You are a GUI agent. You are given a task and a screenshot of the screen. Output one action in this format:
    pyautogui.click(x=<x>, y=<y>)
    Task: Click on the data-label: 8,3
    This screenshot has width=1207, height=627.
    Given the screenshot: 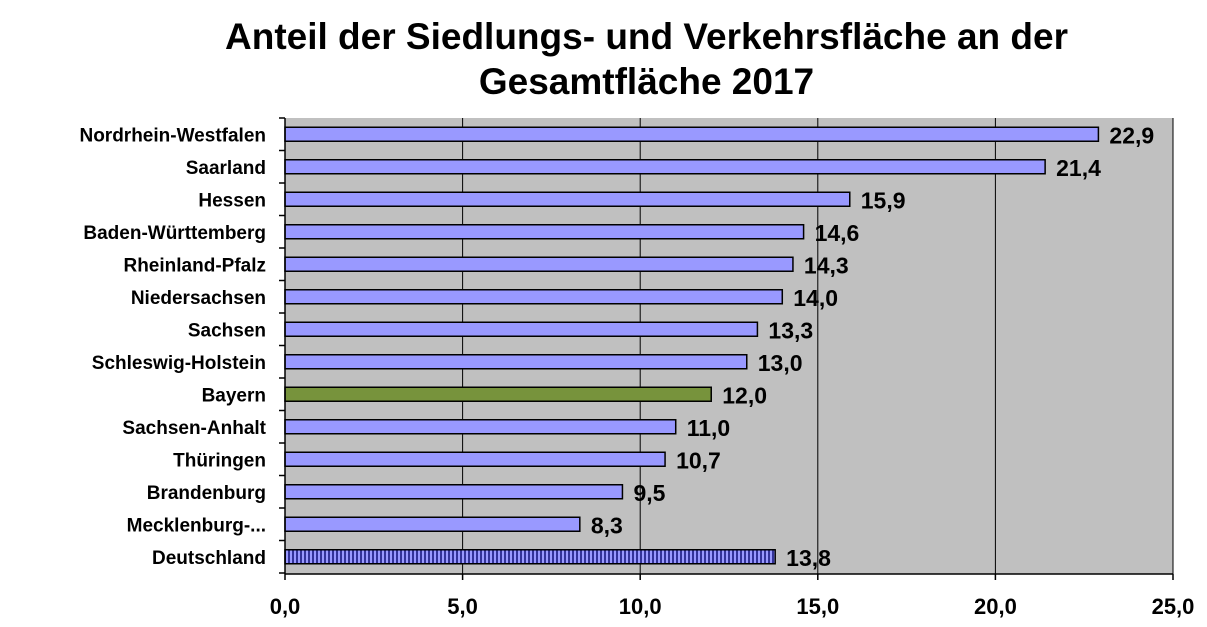 What is the action you would take?
    pyautogui.click(x=607, y=525)
    